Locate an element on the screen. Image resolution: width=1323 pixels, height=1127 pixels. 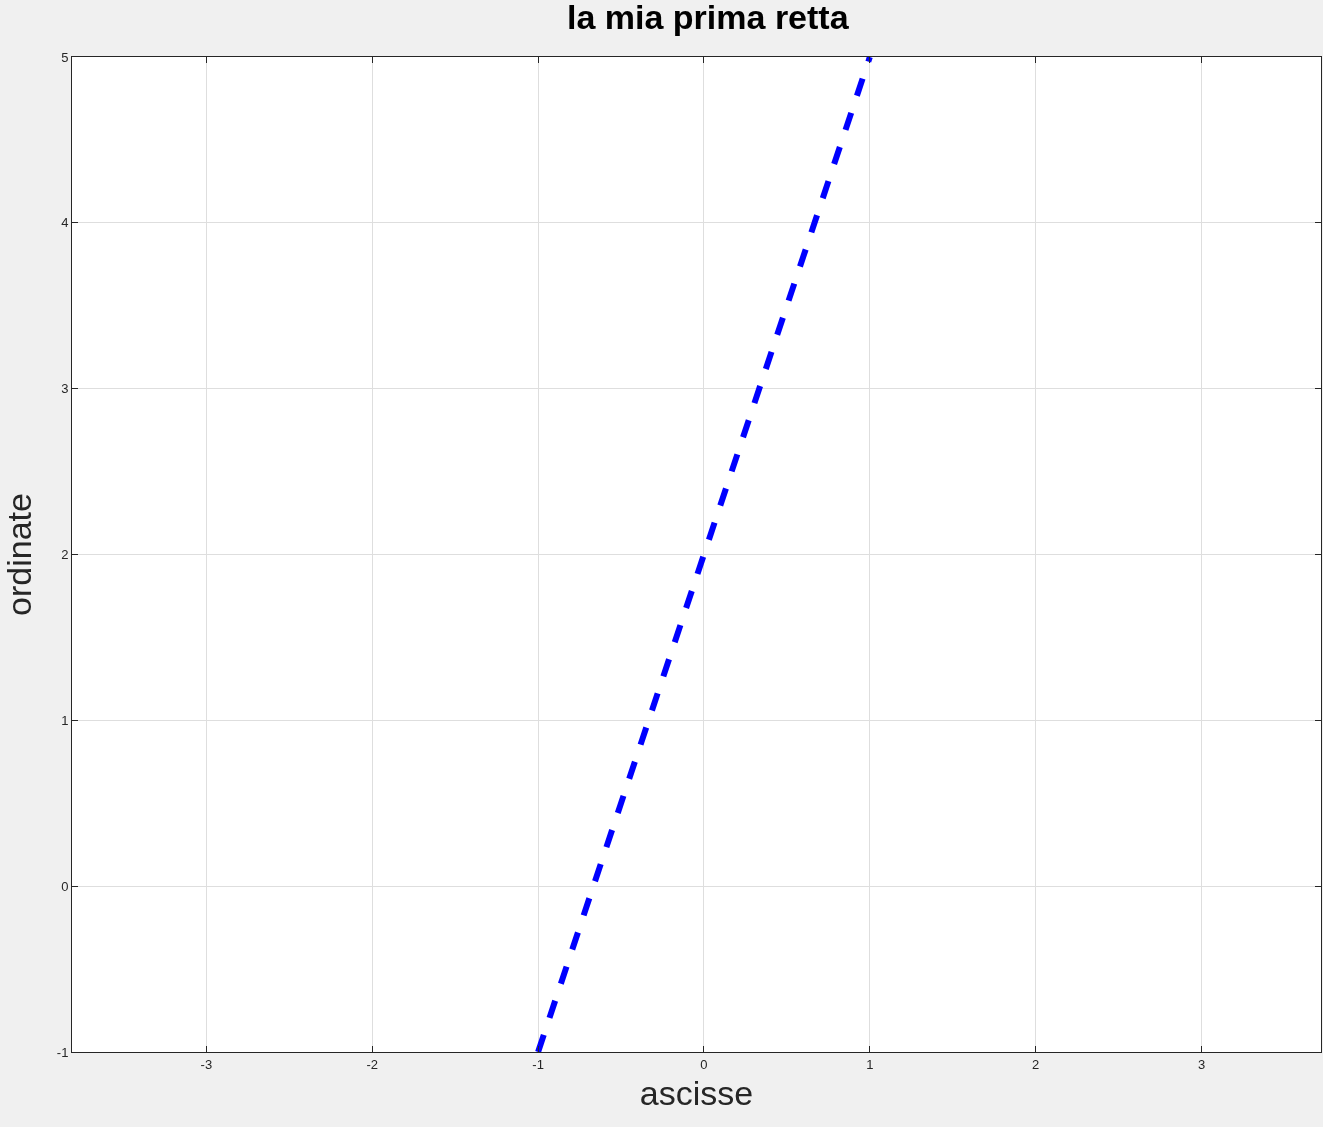
y-tick-label: 5 is located at coordinates (65, 57).